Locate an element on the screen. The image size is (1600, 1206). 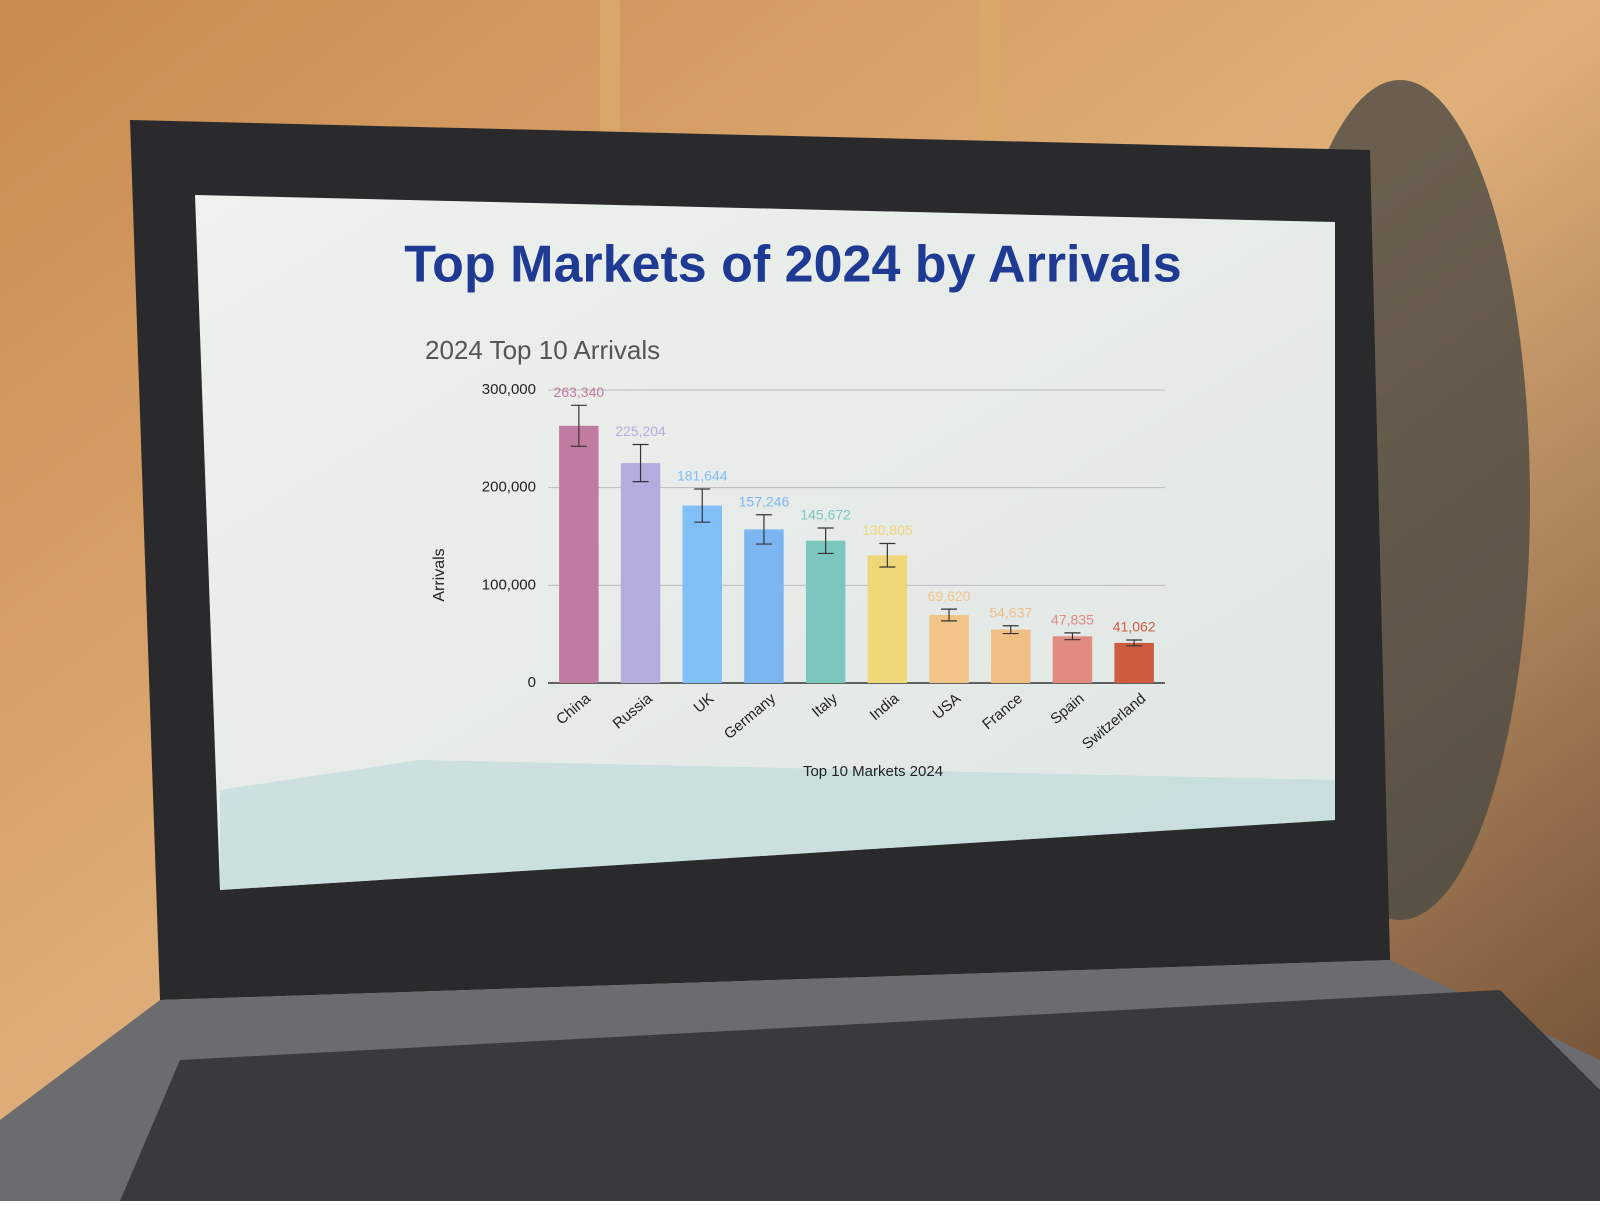
y-tick-label: 300,000 is located at coordinates (509, 389).